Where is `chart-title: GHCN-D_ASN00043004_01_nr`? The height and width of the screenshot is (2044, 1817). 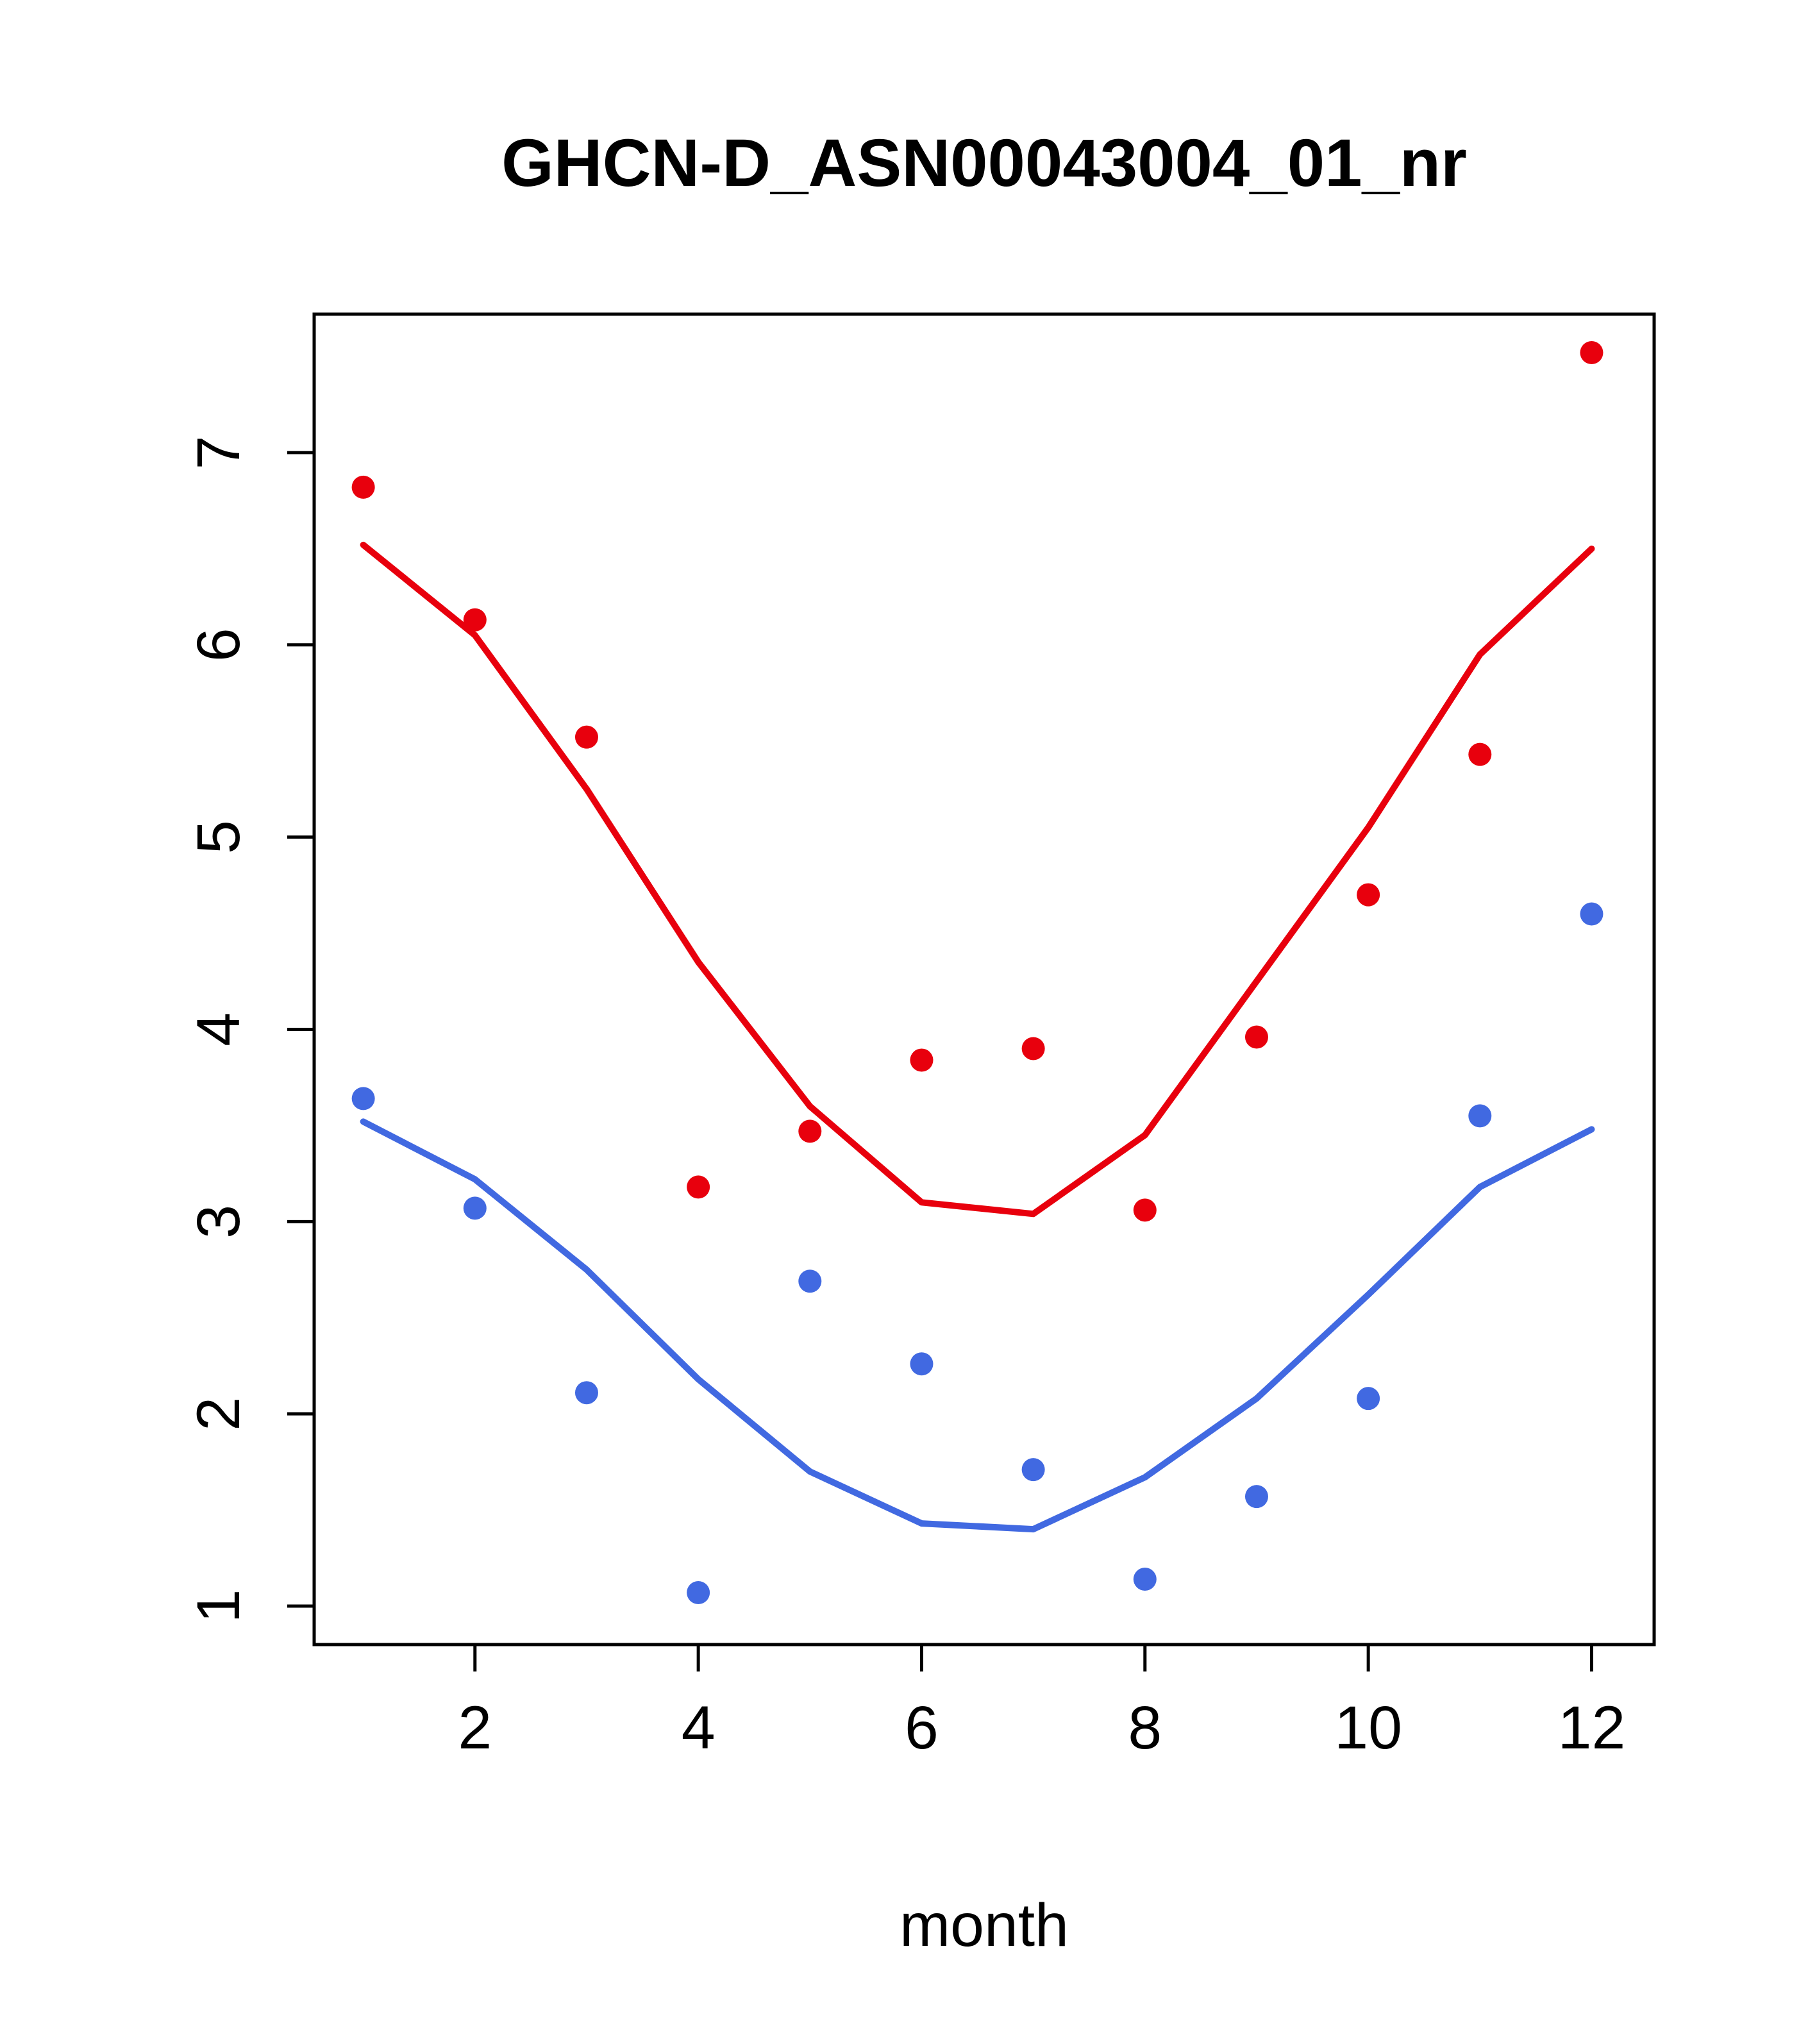 chart-title: GHCN-D_ASN00043004_01_nr is located at coordinates (984, 163).